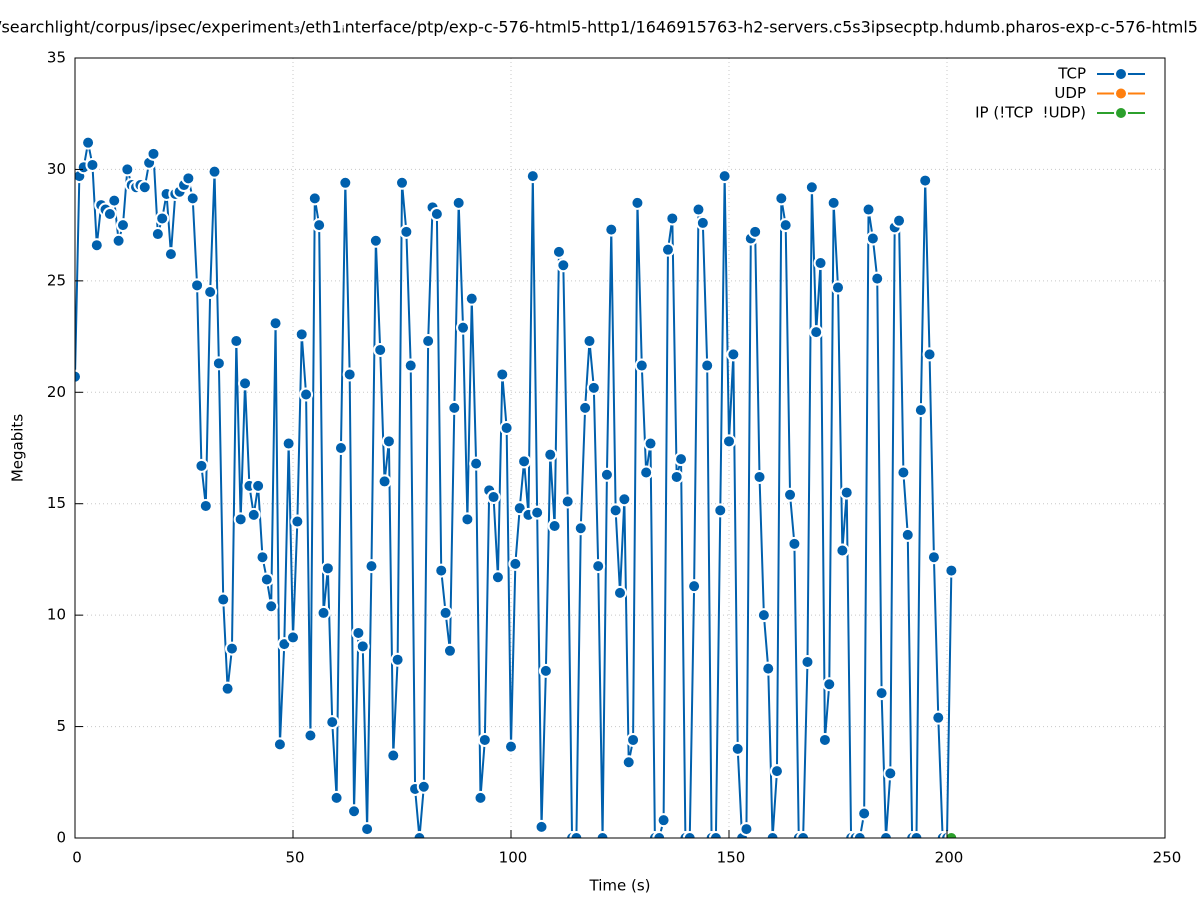 The image size is (1197, 900). What do you see at coordinates (1121, 113) in the screenshot?
I see `legend-marker` at bounding box center [1121, 113].